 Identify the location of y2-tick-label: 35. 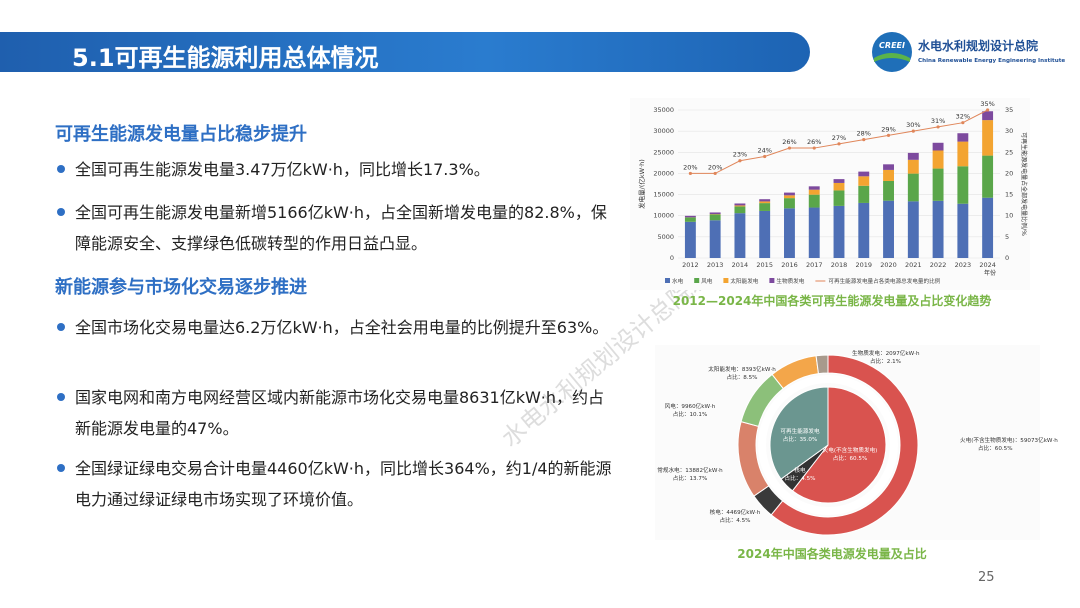
(1009, 110).